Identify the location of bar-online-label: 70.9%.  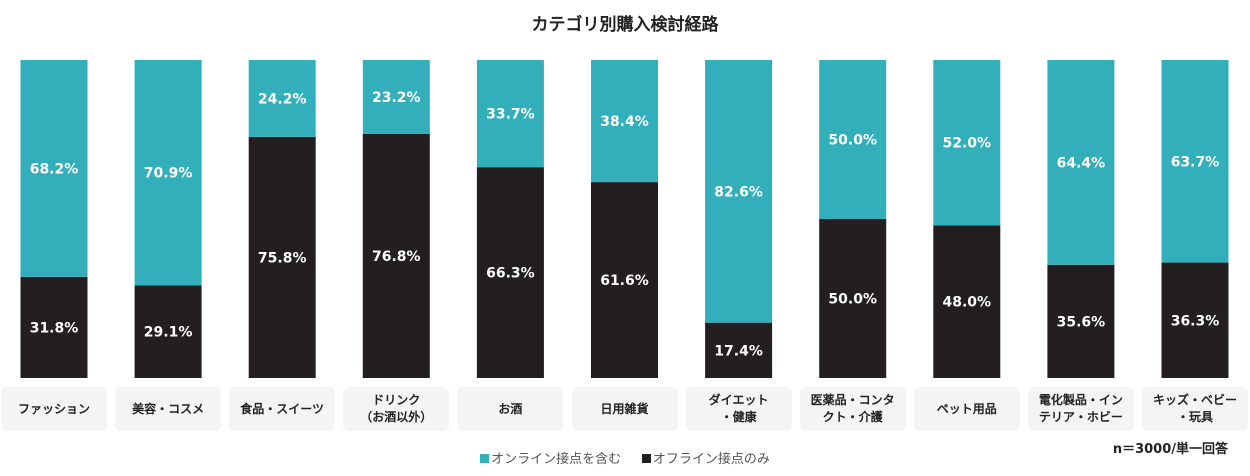
(168, 174).